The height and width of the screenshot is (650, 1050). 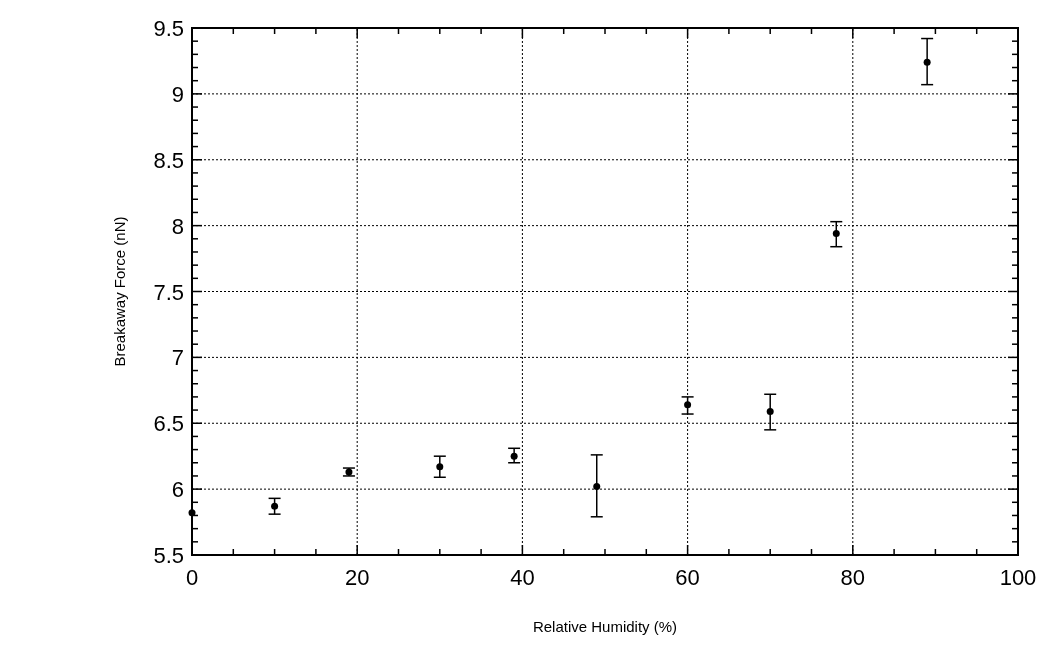 I want to click on x-axis-title: Relative Humidity (%), so click(x=605, y=626).